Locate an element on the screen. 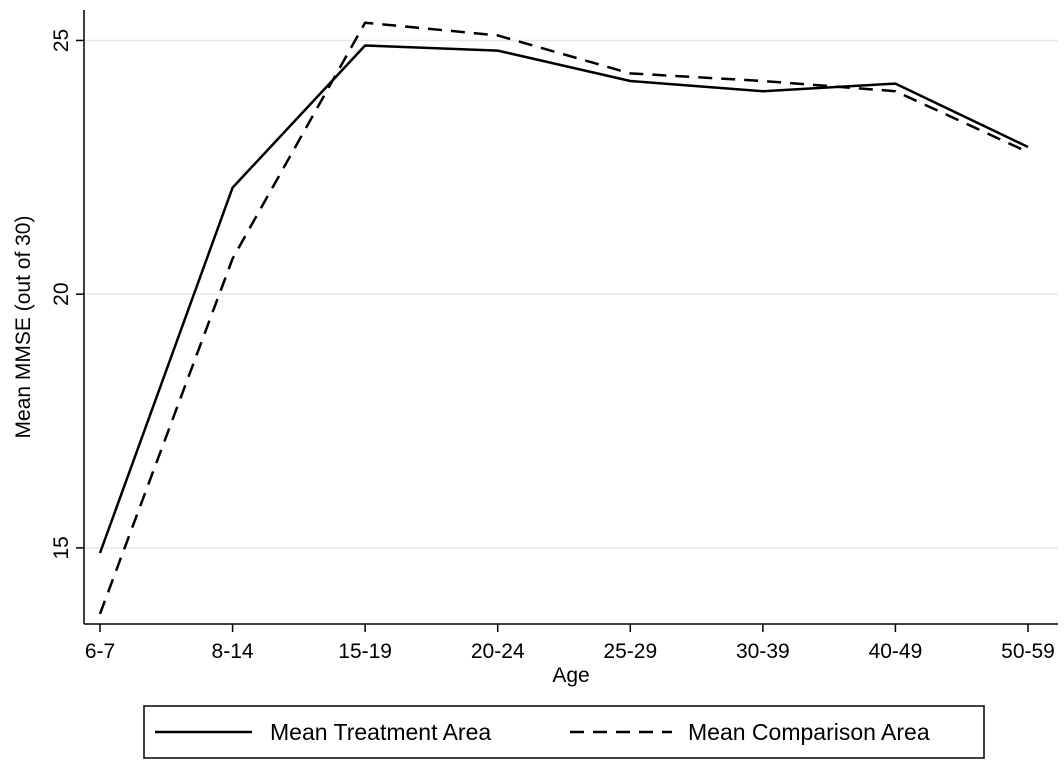 The width and height of the screenshot is (1064, 770). y-tick-label: 15 is located at coordinates (61, 547).